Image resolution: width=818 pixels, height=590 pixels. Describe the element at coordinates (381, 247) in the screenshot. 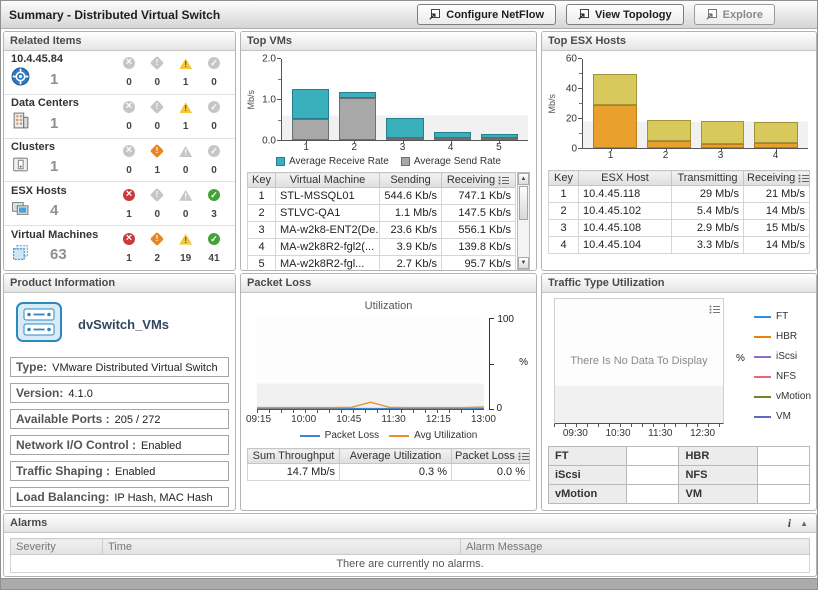

I see `table-row: 4 MA-w2k8R2-fgl2(... 3.9 Kb/s 139.8 Kb/s` at that location.